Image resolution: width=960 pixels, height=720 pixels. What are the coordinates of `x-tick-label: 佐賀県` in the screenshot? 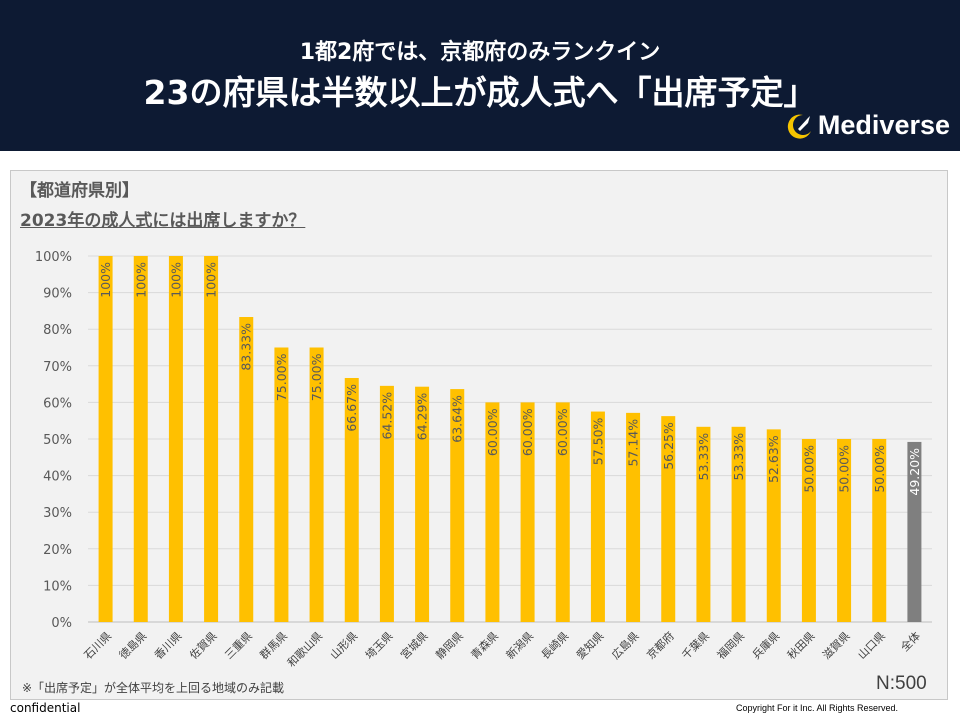 It's located at (202, 645).